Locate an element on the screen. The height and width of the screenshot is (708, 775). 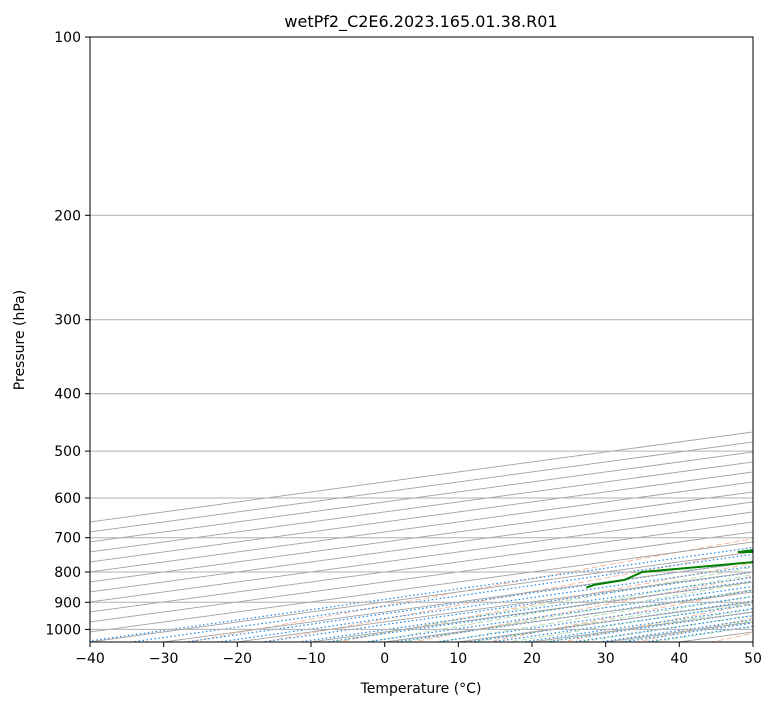
y-tick-label: 700 is located at coordinates (67, 539).